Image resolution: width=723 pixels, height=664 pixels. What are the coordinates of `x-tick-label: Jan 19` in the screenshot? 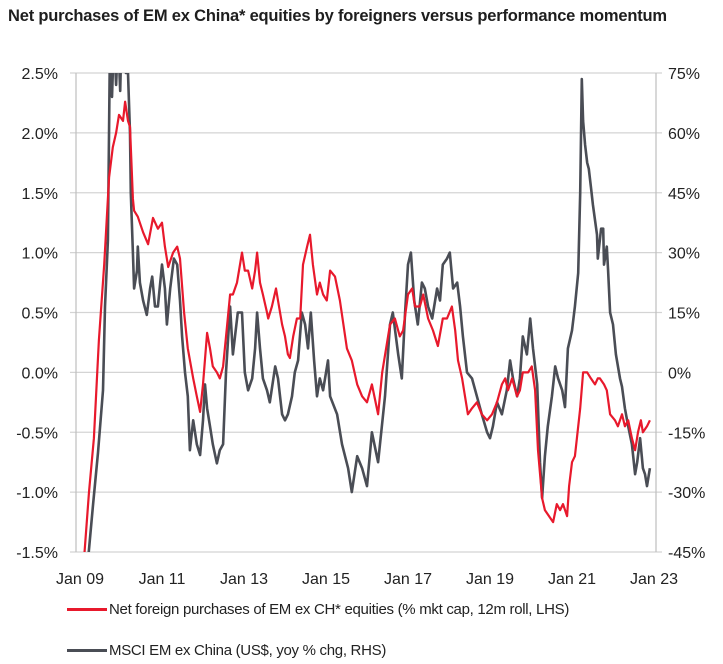 It's located at (490, 579).